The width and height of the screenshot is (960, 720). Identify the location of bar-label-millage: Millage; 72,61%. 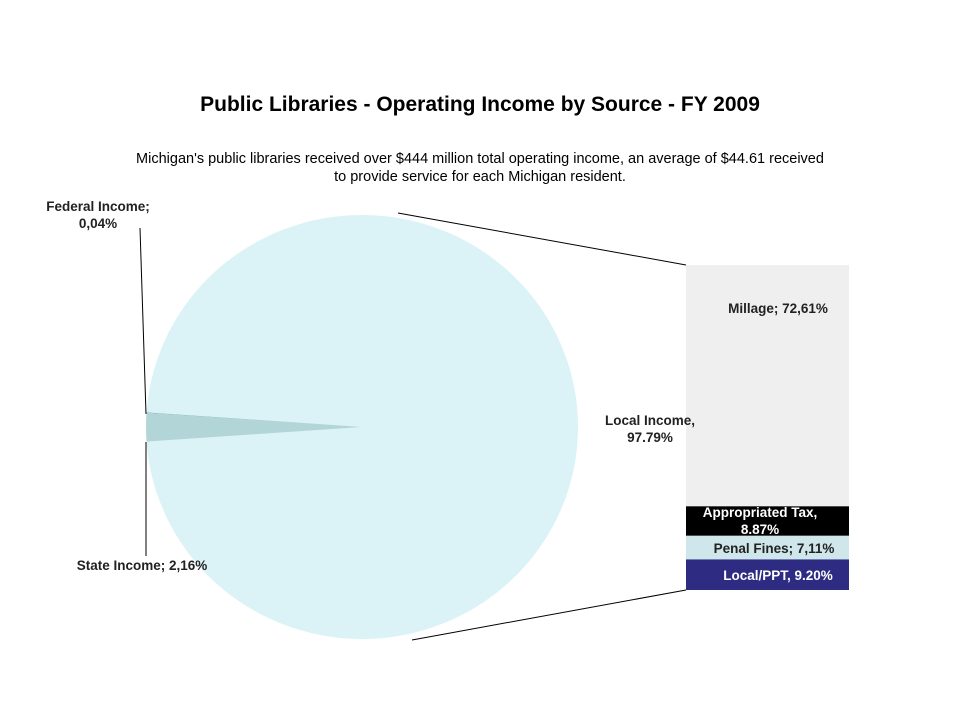
(778, 308).